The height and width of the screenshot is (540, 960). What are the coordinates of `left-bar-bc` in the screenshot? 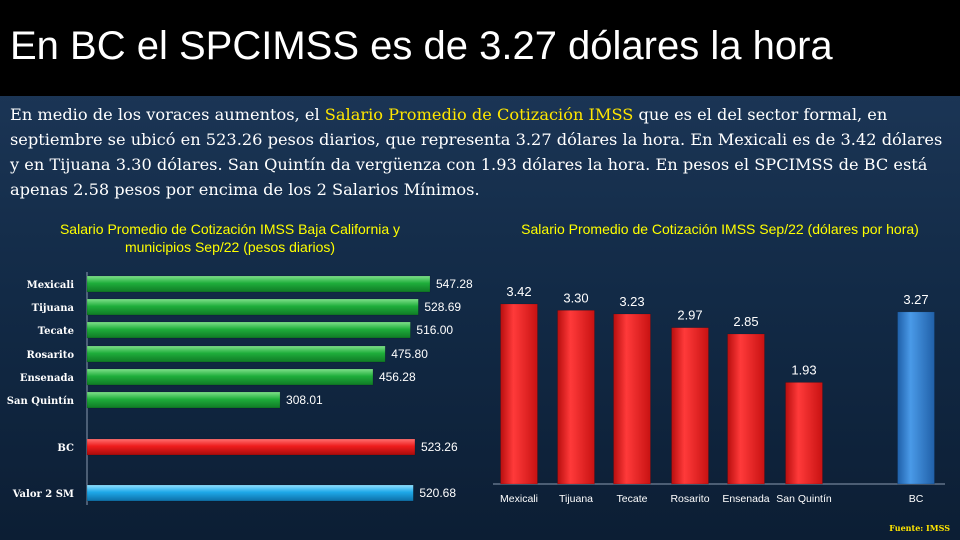 It's located at (251, 447).